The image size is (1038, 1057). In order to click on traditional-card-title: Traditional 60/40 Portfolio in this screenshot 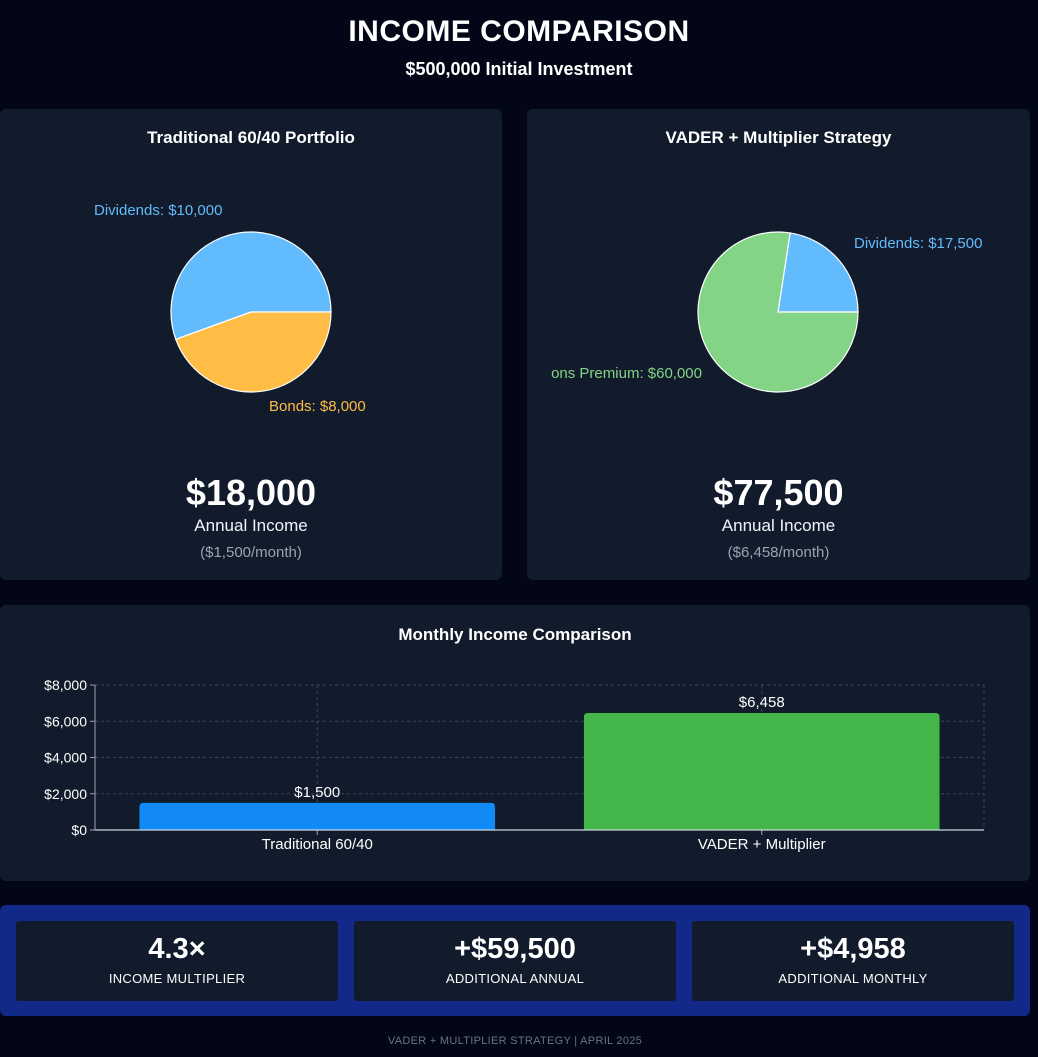, I will do `click(251, 137)`.